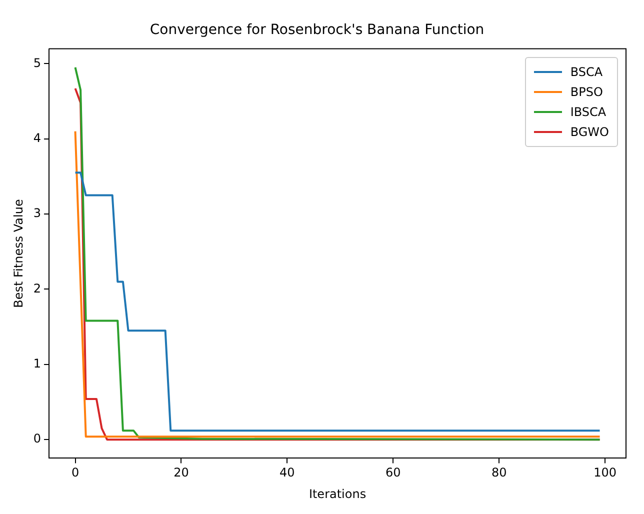  I want to click on y-tick-label: 4, so click(37, 137).